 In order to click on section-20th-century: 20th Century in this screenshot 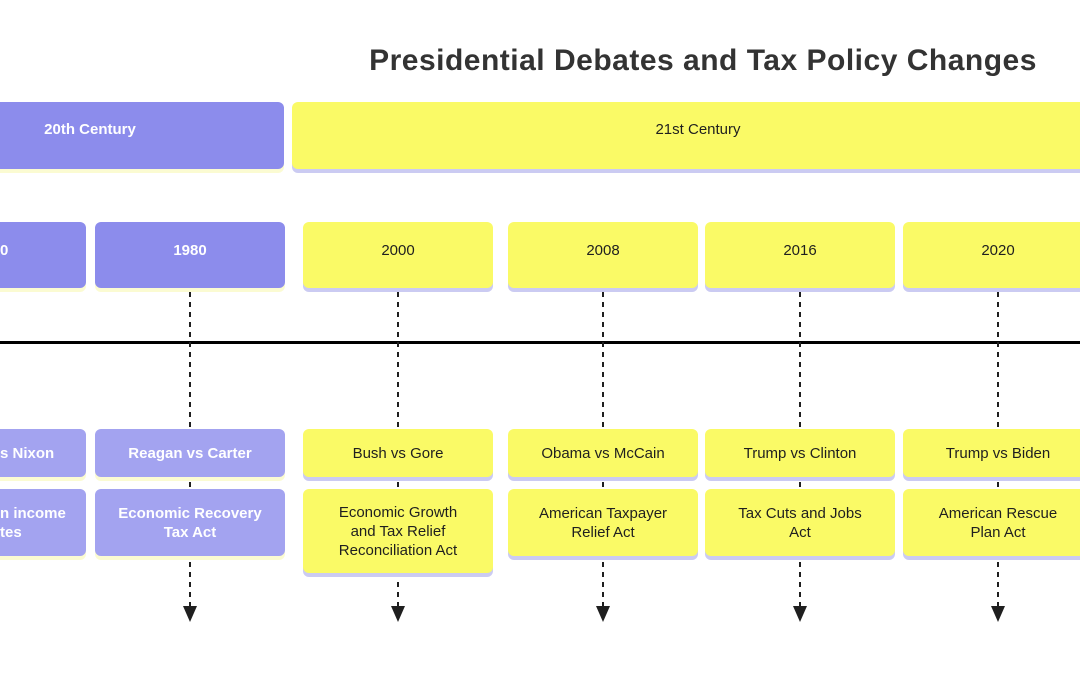, I will do `click(142, 135)`.